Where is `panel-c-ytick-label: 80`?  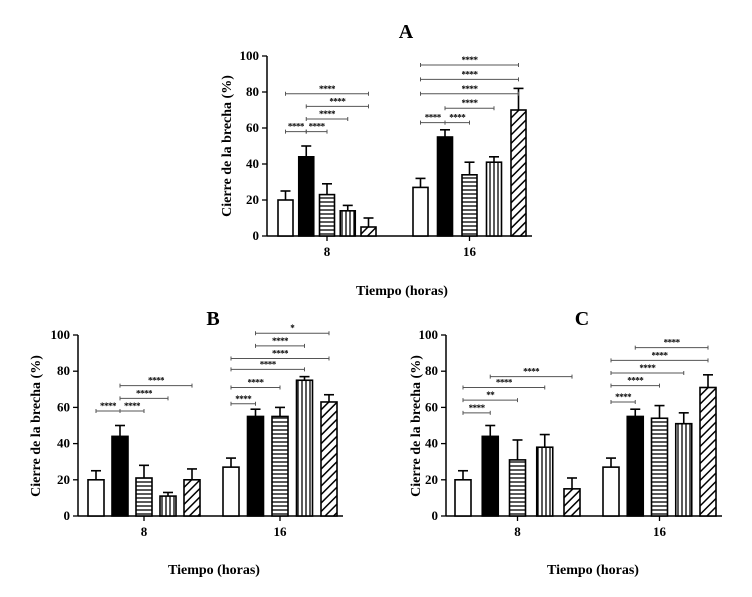 panel-c-ytick-label: 80 is located at coordinates (431, 370).